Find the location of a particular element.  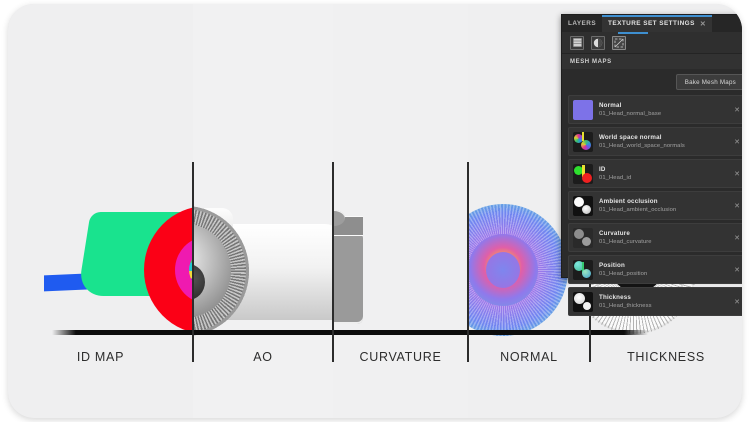

mesh-map-name-thickness: Thickness is located at coordinates (615, 297).